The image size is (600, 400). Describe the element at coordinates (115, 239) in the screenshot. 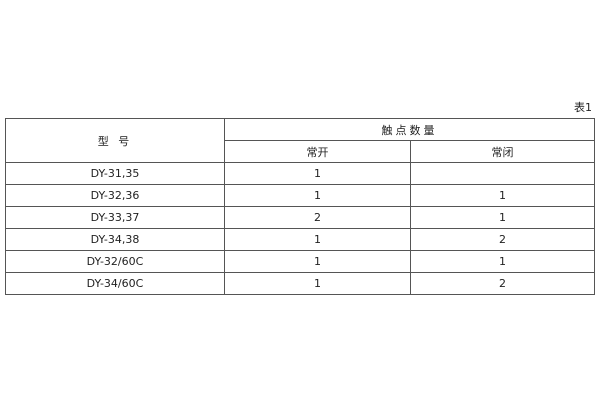

I see `model-cell: DY-34,38` at that location.